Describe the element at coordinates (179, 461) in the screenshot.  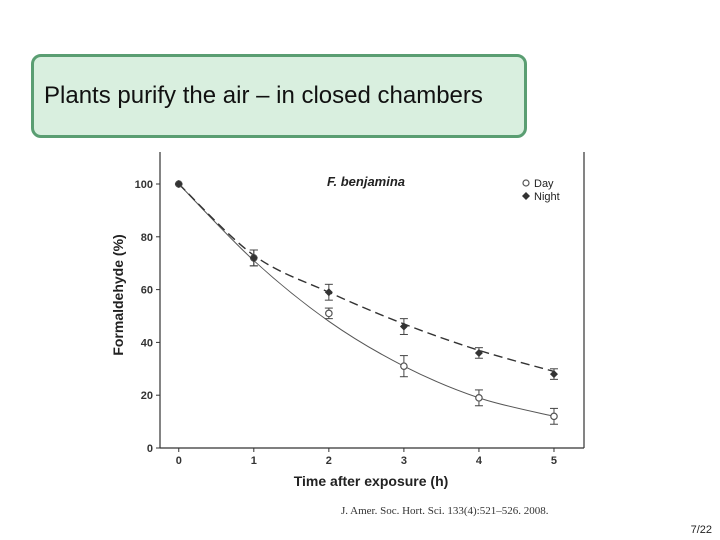
I see `x-tick-label: 0` at that location.